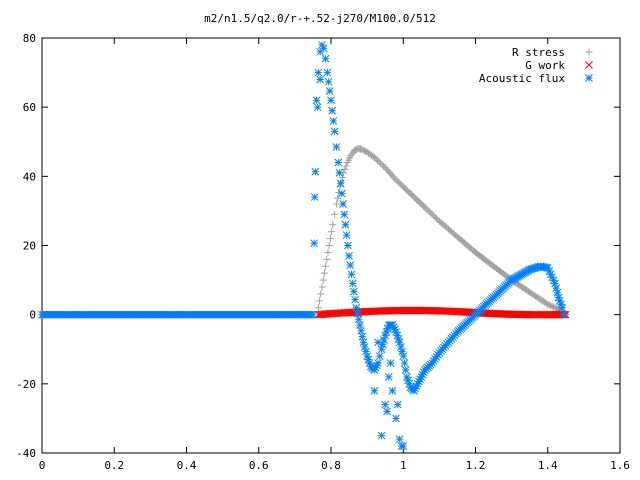 This screenshot has height=480, width=640. What do you see at coordinates (545, 65) in the screenshot?
I see `legend-label: G work` at bounding box center [545, 65].